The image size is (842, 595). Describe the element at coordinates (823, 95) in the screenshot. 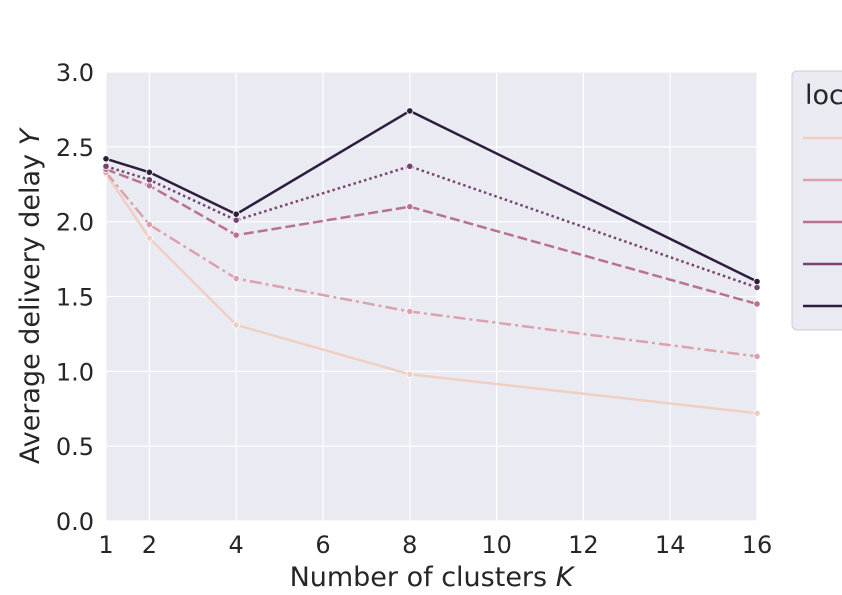

I see `legend-title: loc` at that location.